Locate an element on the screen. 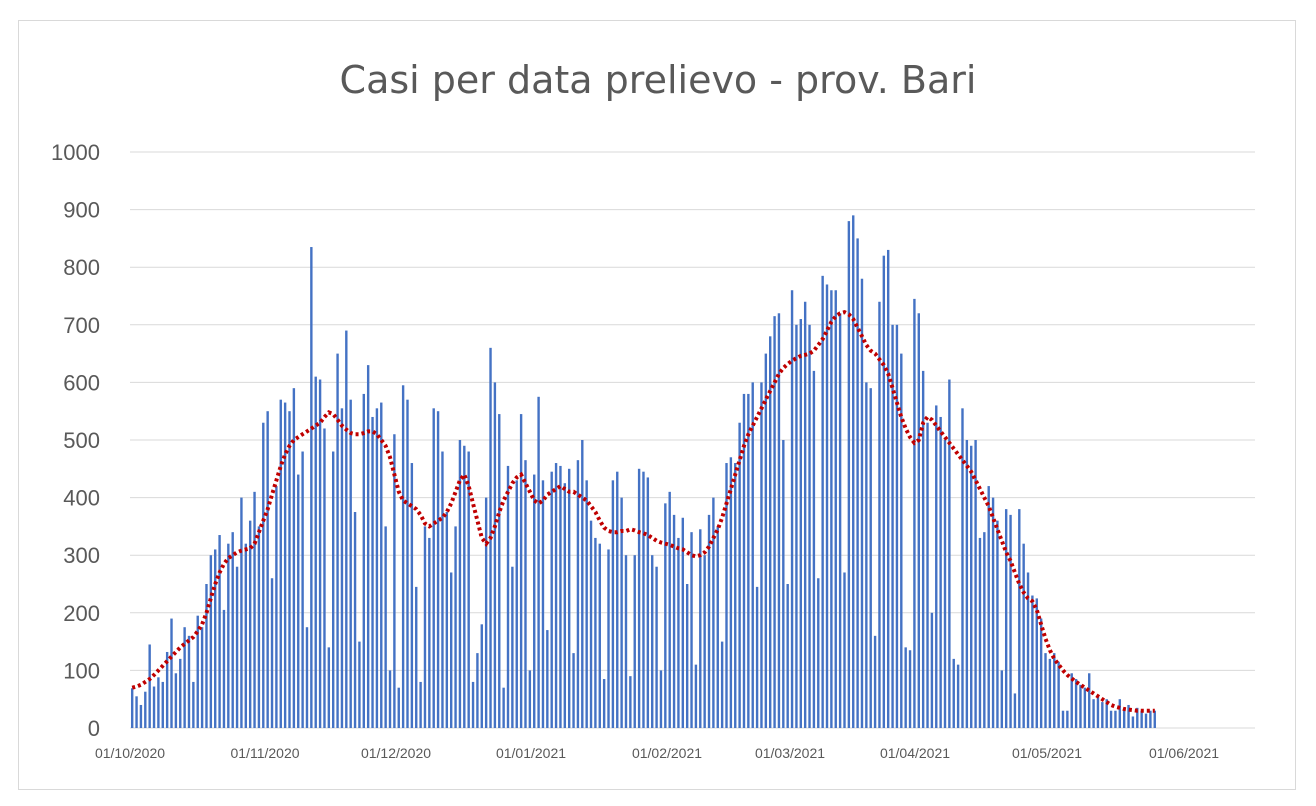 The width and height of the screenshot is (1316, 806). x-tick-label: 01/05/2021 is located at coordinates (1047, 753).